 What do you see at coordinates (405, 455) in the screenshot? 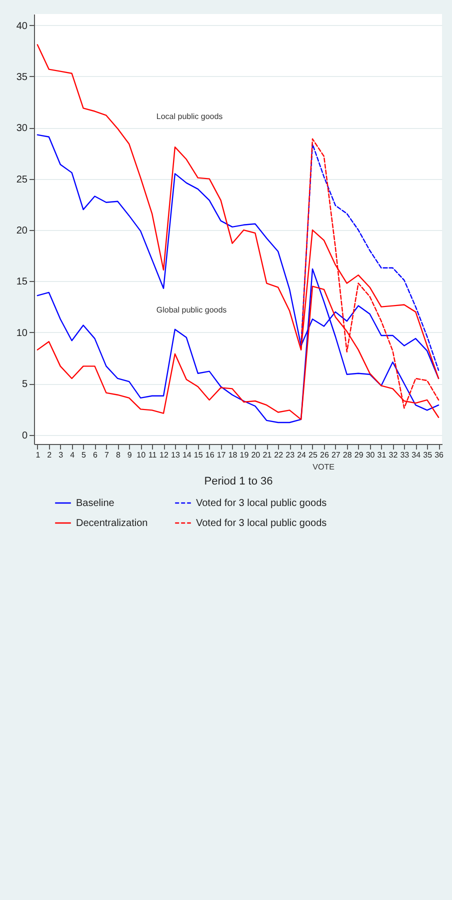
I see `x-tick-label: 33` at bounding box center [405, 455].